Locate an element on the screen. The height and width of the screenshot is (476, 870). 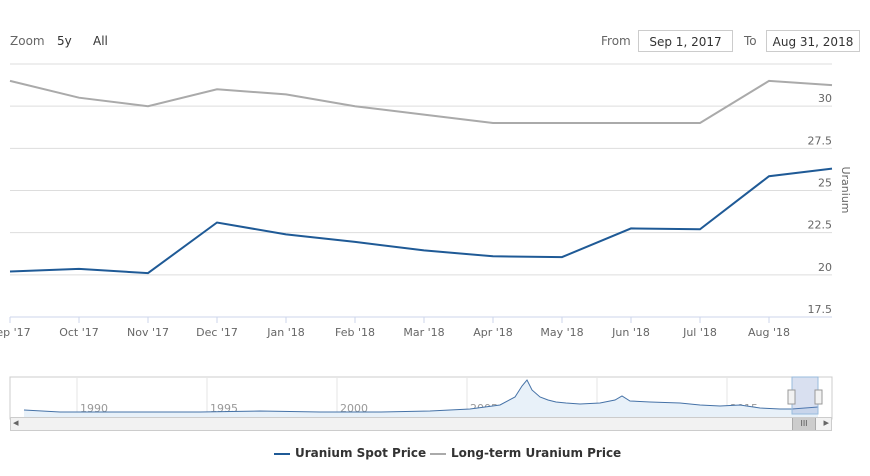
scroll-left-arrow: ◂ is located at coordinates (16, 422).